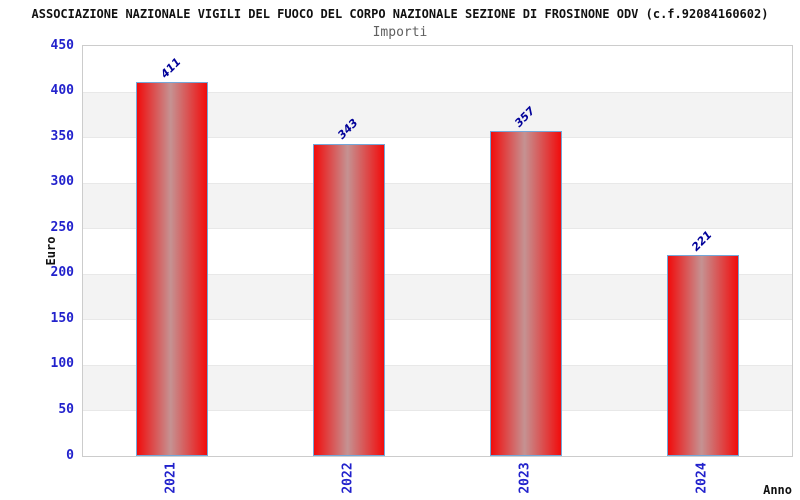  I want to click on y-tick-label: 200, so click(62, 273).